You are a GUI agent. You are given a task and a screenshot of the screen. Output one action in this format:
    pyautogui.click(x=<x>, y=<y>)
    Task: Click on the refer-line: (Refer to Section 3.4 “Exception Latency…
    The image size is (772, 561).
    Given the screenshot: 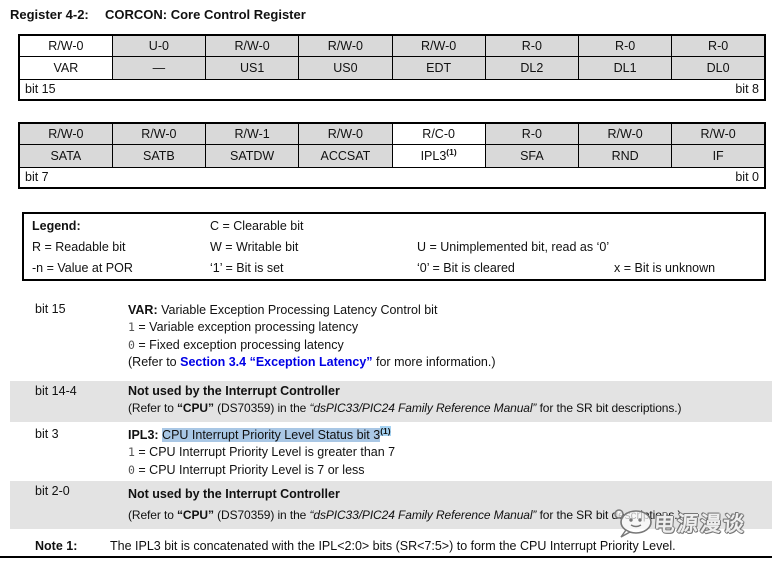 What is the action you would take?
    pyautogui.click(x=312, y=361)
    